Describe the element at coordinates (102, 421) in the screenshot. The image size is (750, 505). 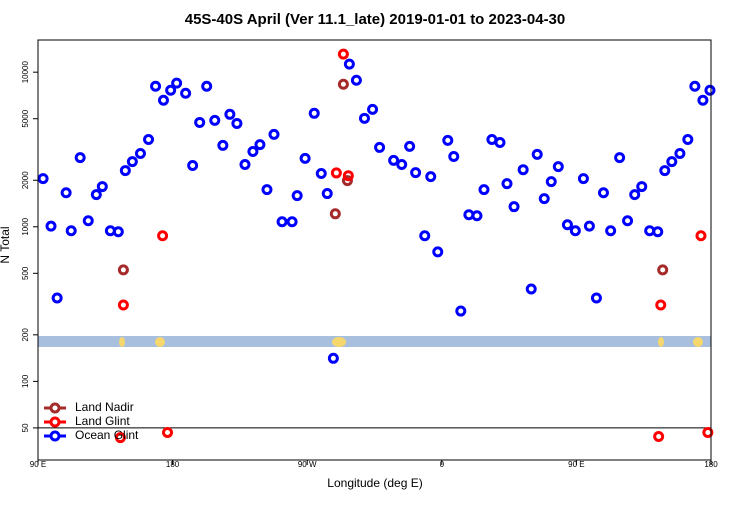
I see `legend-label: Land Glint` at that location.